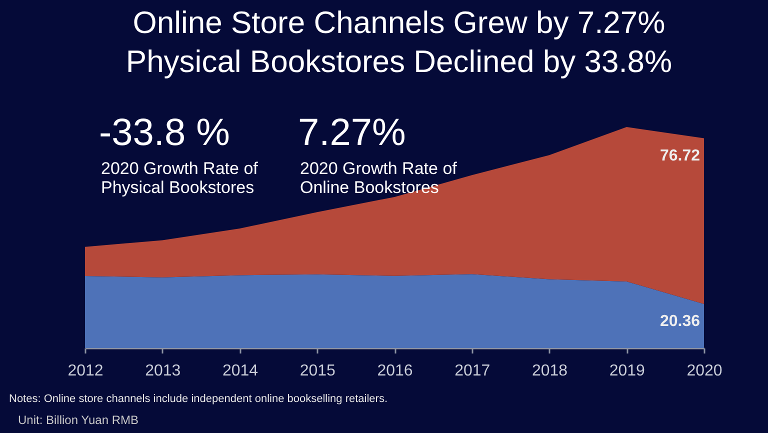 The width and height of the screenshot is (768, 433). I want to click on annotation: -33.8 %, so click(164, 133).